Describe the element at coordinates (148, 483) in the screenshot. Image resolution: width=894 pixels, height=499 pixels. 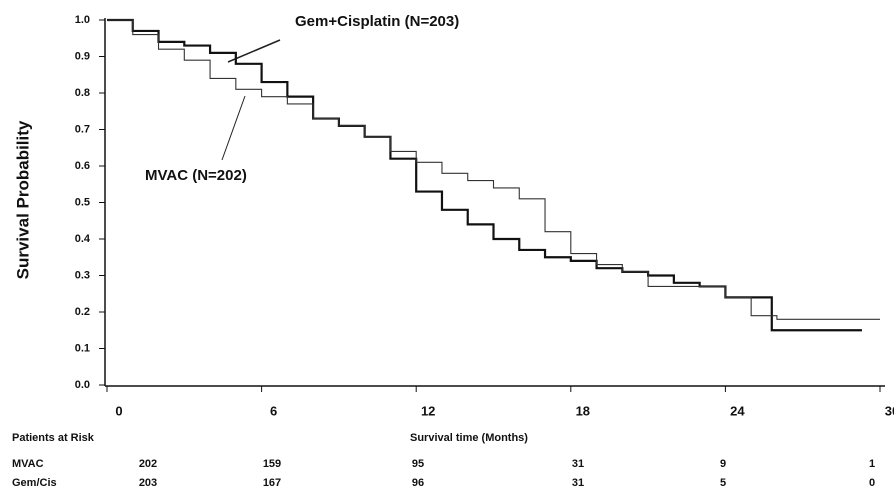
I see `at-risk-value: 203` at that location.